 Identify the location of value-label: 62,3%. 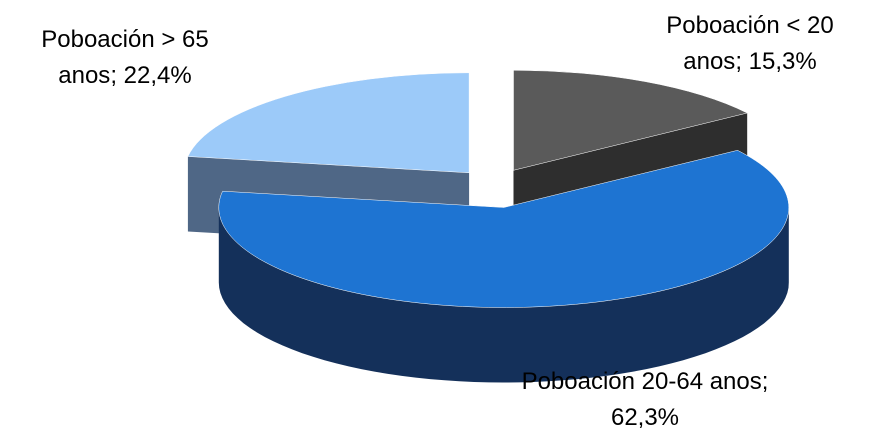
(645, 417).